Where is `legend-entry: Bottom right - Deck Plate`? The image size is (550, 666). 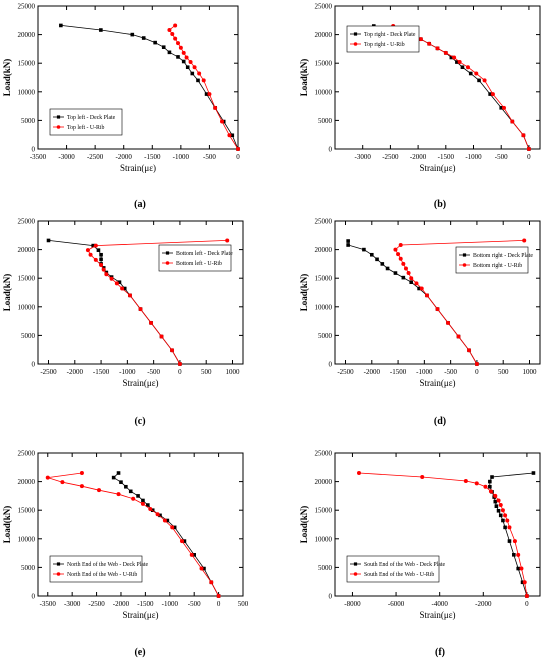
legend-entry: Bottom right - Deck Plate is located at coordinates (503, 256).